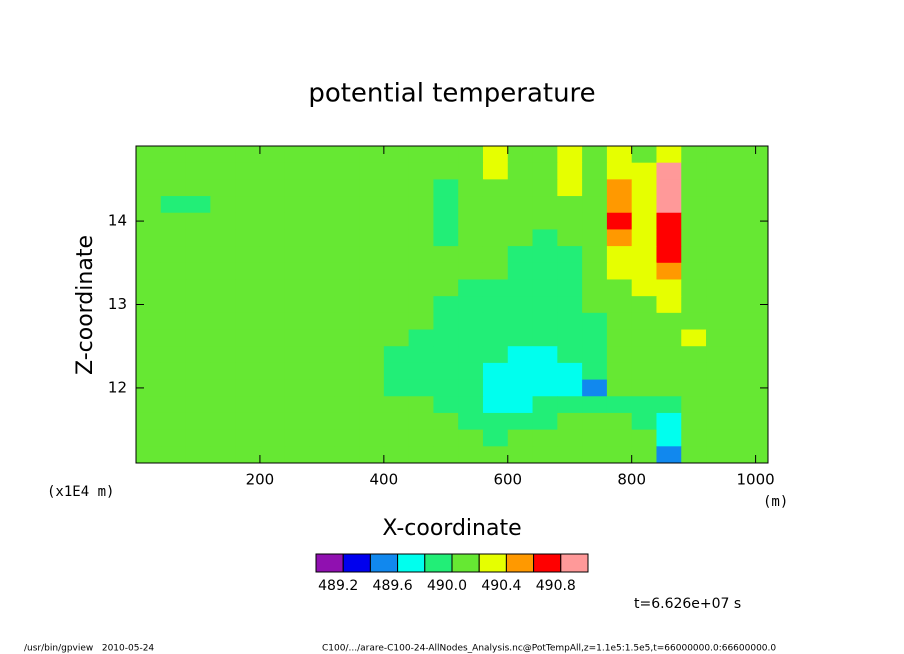 The image size is (904, 654). I want to click on x-tick-label: 1000, so click(756, 480).